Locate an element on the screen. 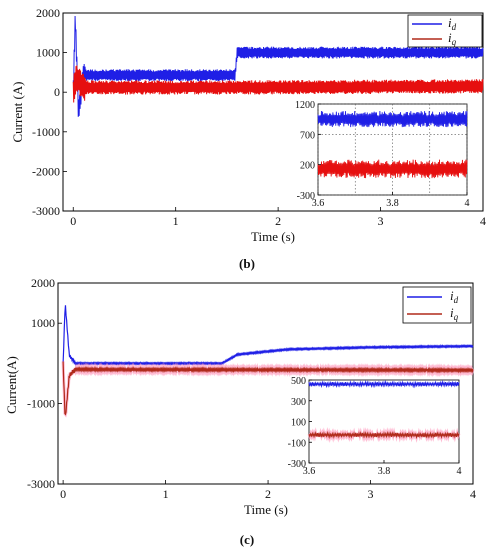 This screenshot has width=494, height=550. chart-c-legend-label-q: iq is located at coordinates (454, 313).